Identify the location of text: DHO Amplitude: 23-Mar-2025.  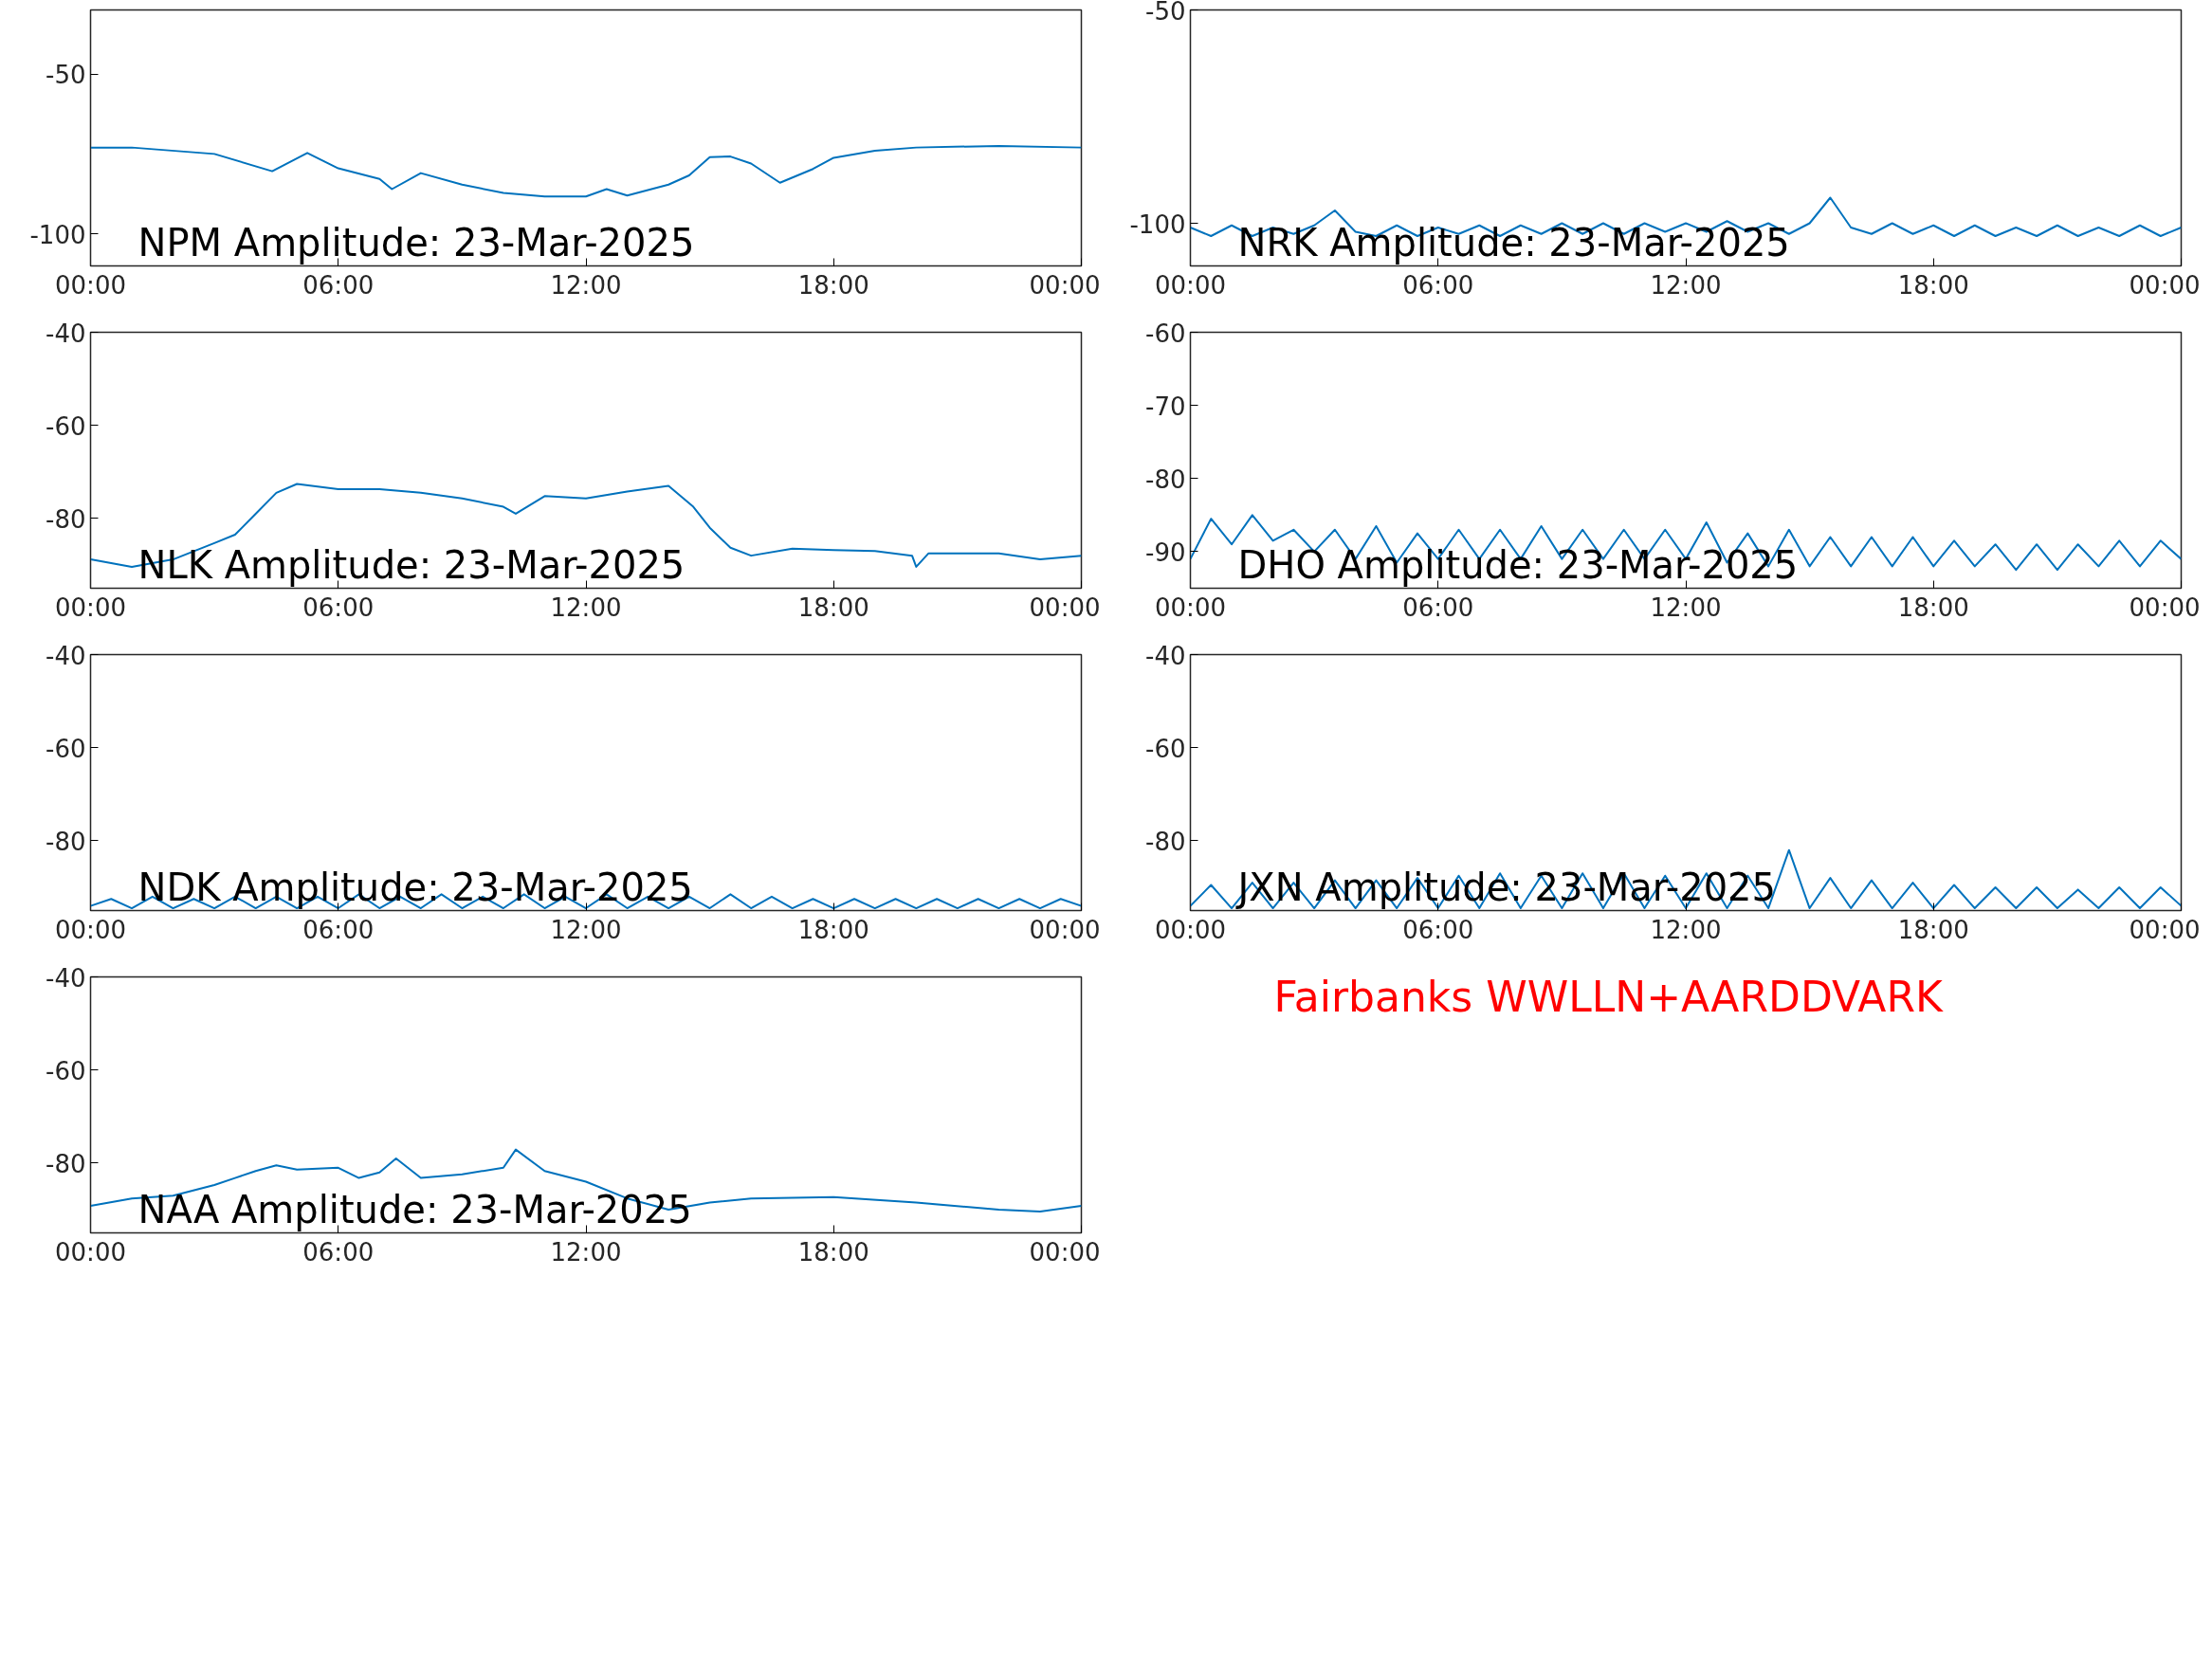
(1518, 564).